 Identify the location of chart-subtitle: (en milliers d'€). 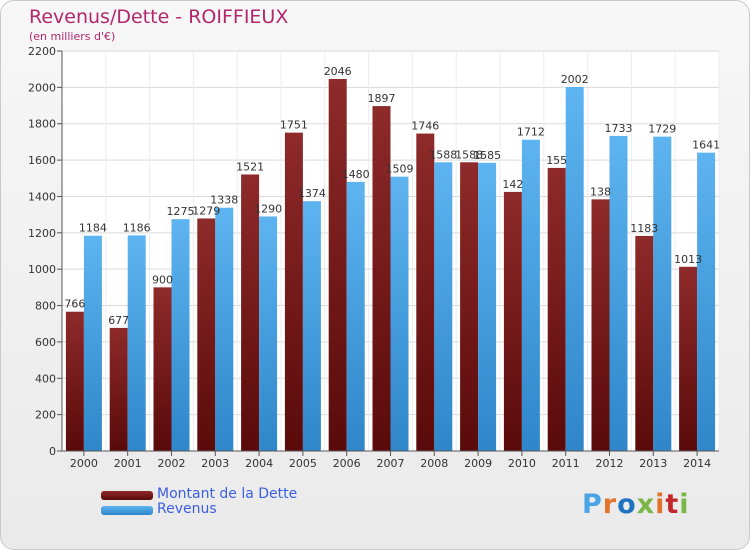
(72, 36).